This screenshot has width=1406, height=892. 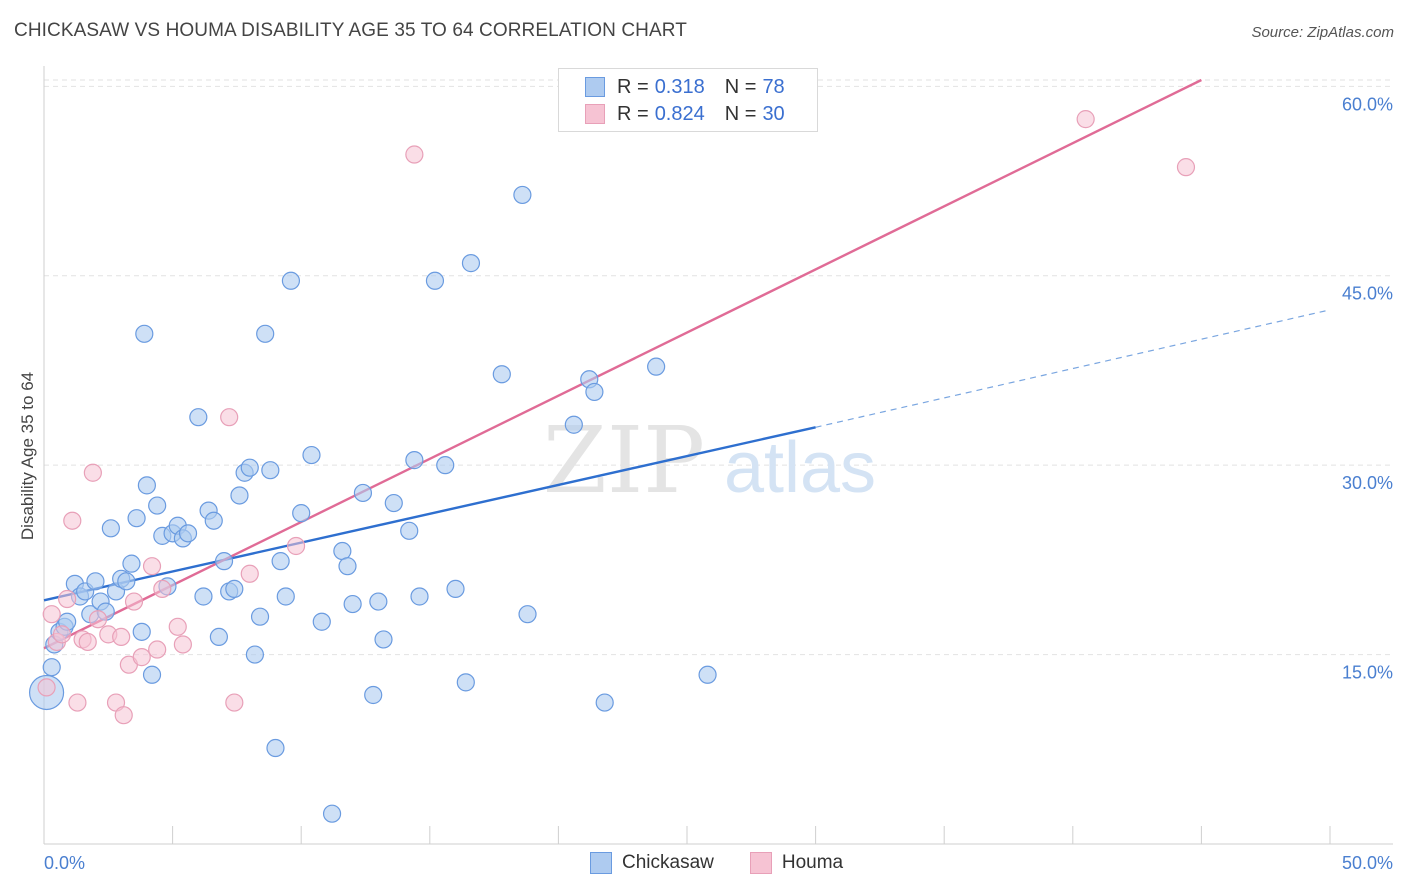 I want to click on x-tick-min: 0.0%, so click(x=64, y=863).